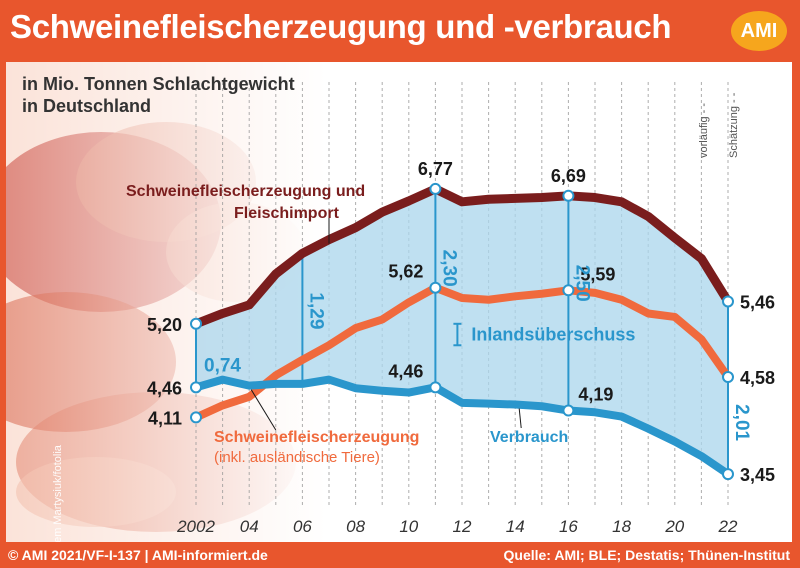 The height and width of the screenshot is (568, 800). Describe the element at coordinates (315, 310) in the screenshot. I see `gap-value-label: 1,29` at that location.